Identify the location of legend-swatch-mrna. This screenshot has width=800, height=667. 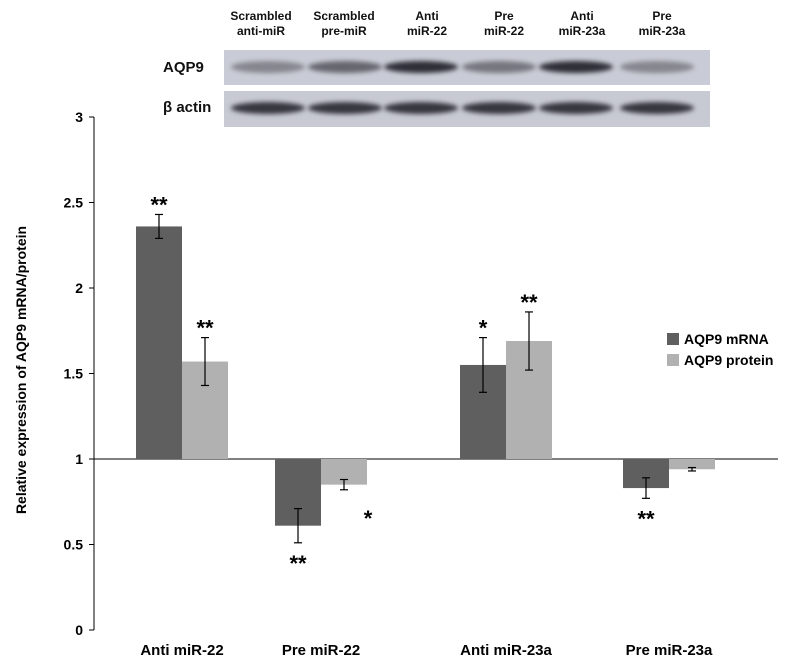
(673, 339).